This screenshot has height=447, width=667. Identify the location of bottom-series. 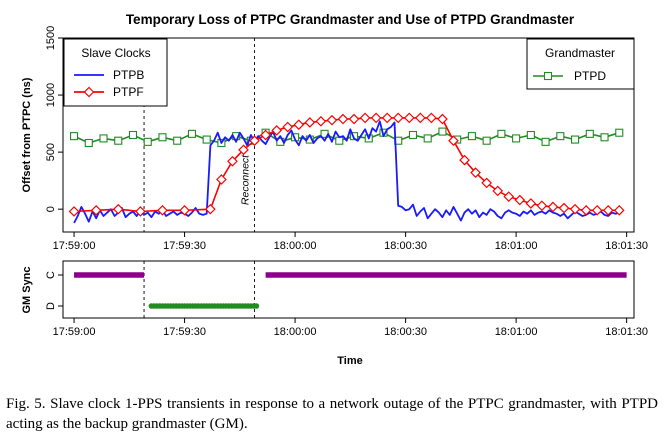
(350, 290).